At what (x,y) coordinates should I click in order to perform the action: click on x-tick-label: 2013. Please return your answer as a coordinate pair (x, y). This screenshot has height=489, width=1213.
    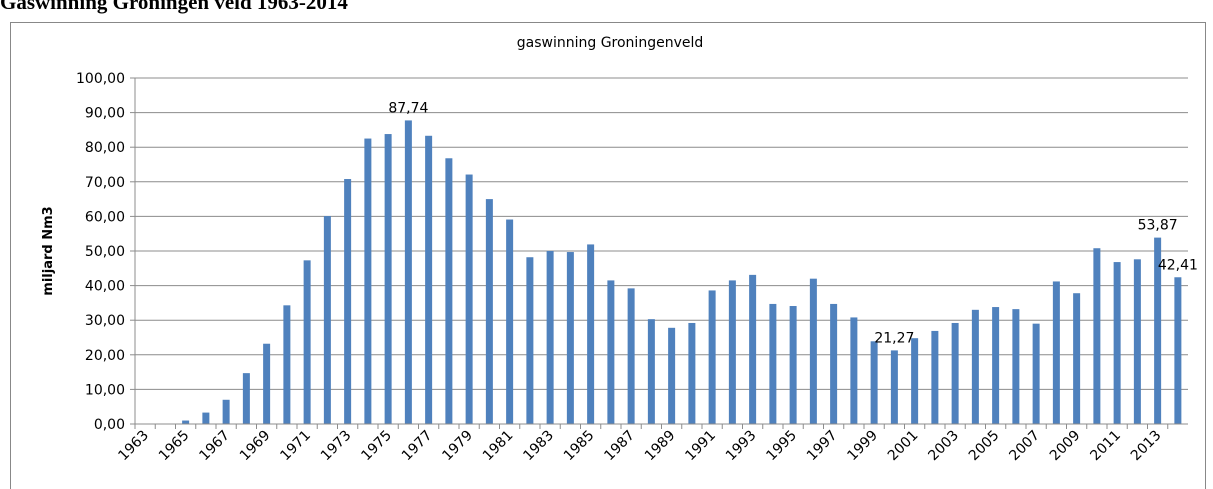
    Looking at the image, I should click on (1146, 446).